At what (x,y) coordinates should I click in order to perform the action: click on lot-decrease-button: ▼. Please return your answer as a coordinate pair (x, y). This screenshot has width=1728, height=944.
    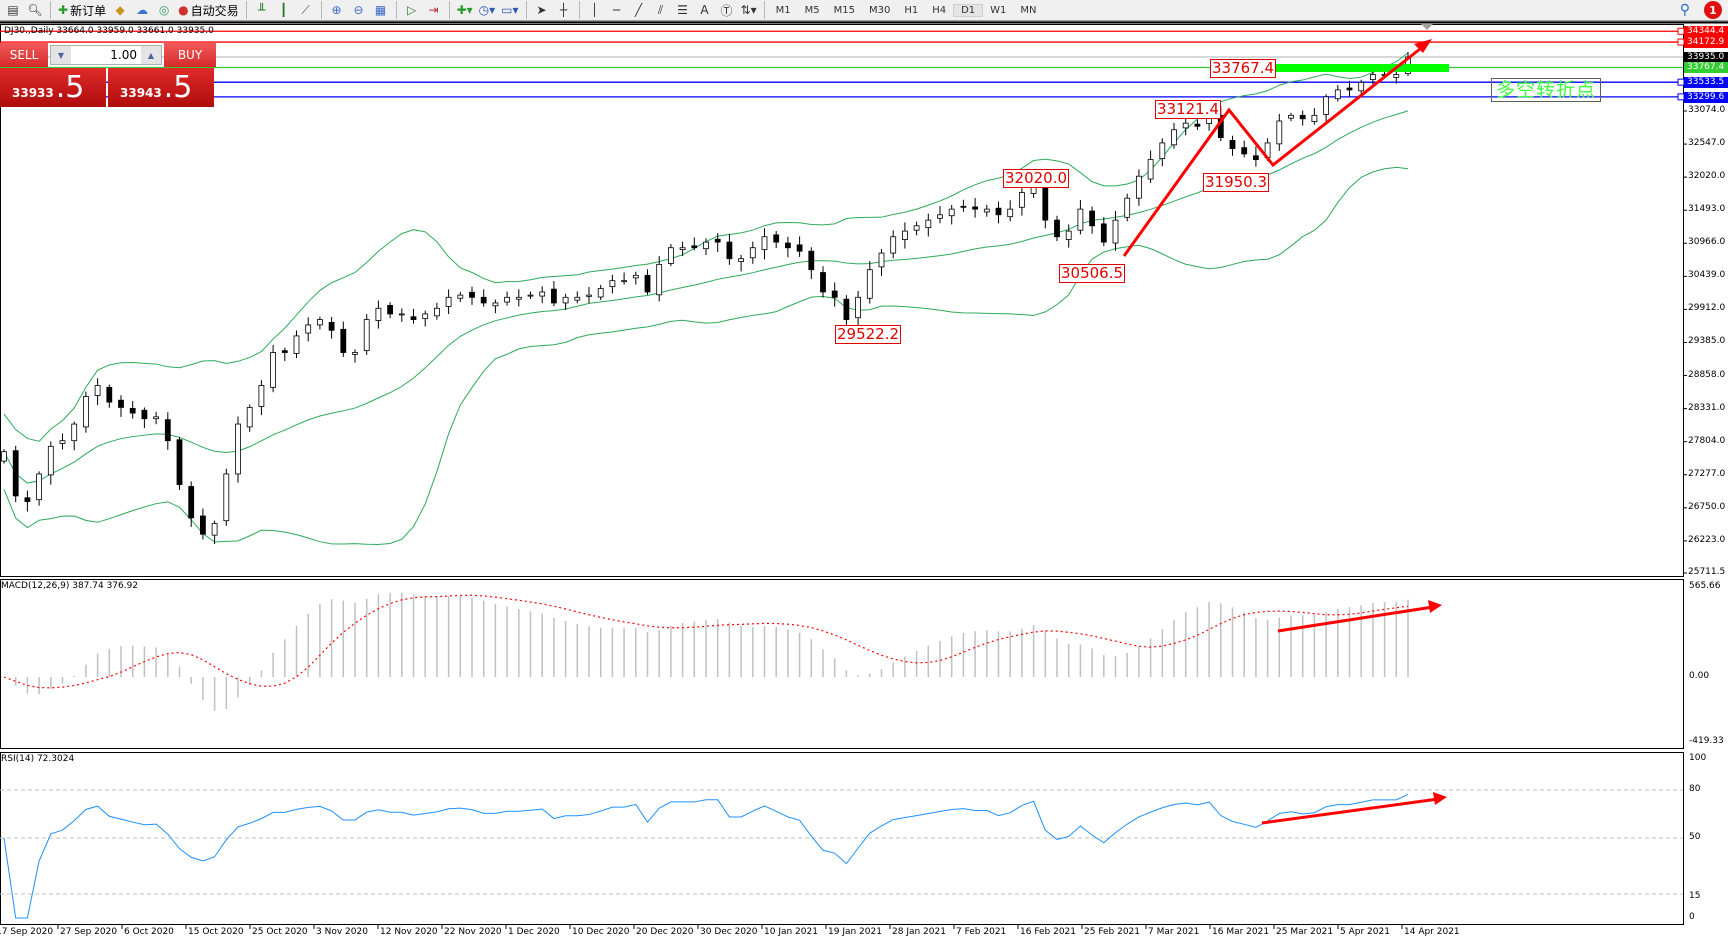
    Looking at the image, I should click on (61, 55).